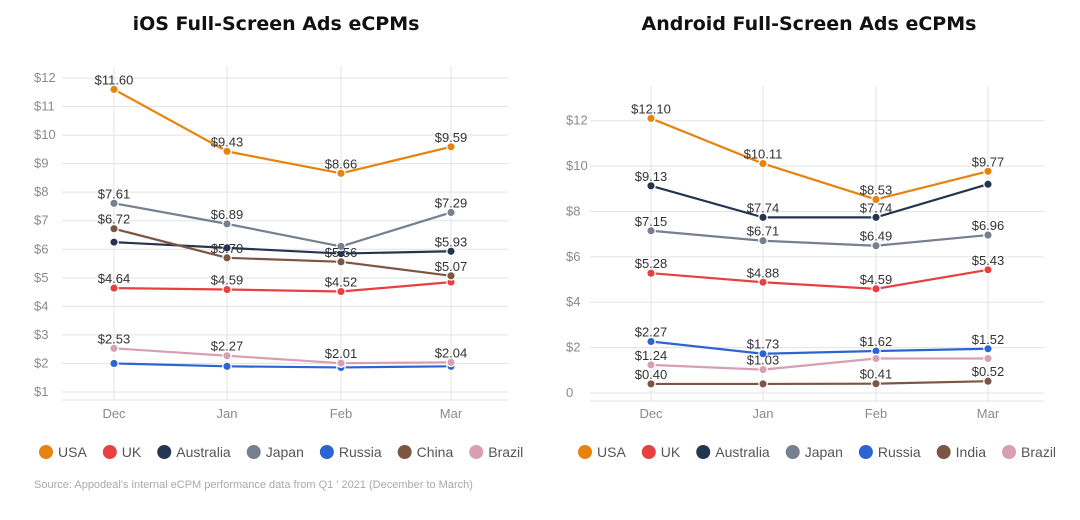  Describe the element at coordinates (72, 452) in the screenshot. I see `legend-label-usa: USA` at that location.